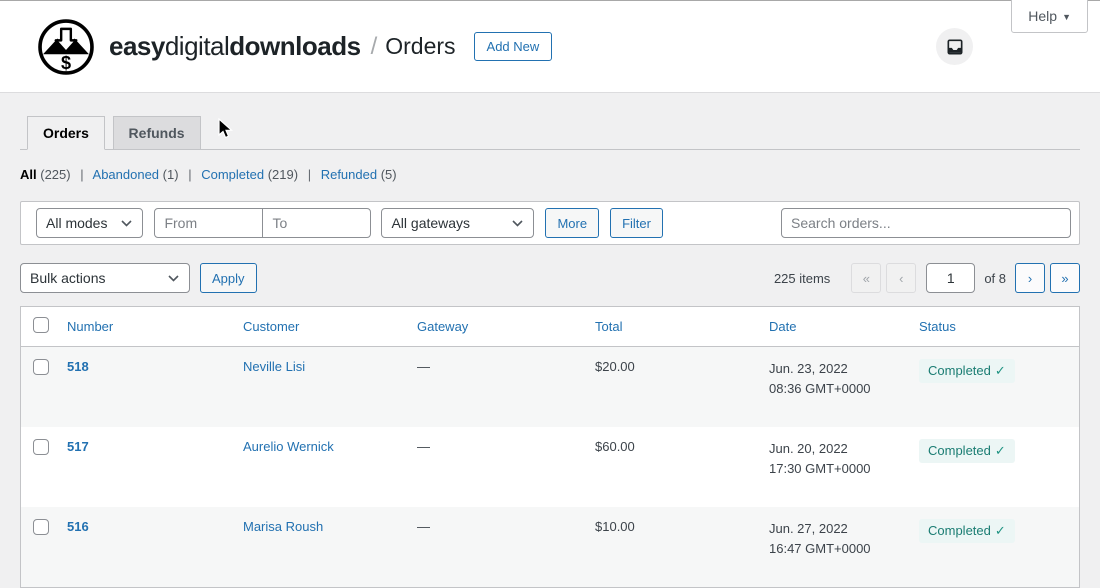 The image size is (1100, 588). What do you see at coordinates (420, 46) in the screenshot?
I see `page-title: Orders` at bounding box center [420, 46].